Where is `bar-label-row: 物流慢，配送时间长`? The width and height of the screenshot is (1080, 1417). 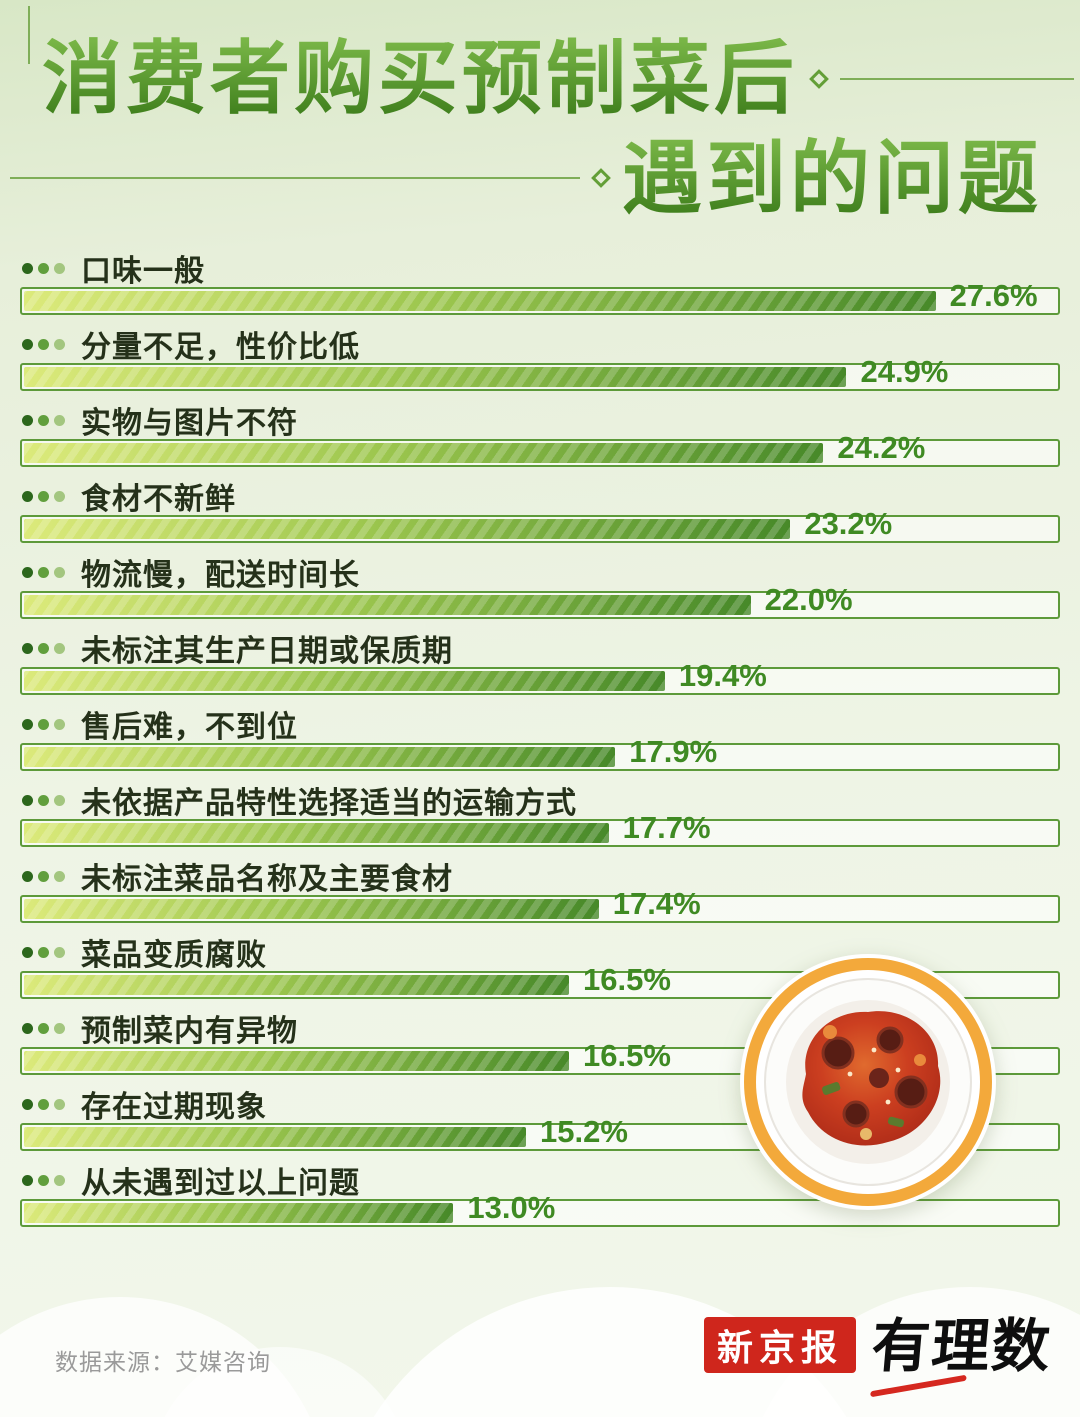 bar-label-row: 物流慢，配送时间长 is located at coordinates (540, 573).